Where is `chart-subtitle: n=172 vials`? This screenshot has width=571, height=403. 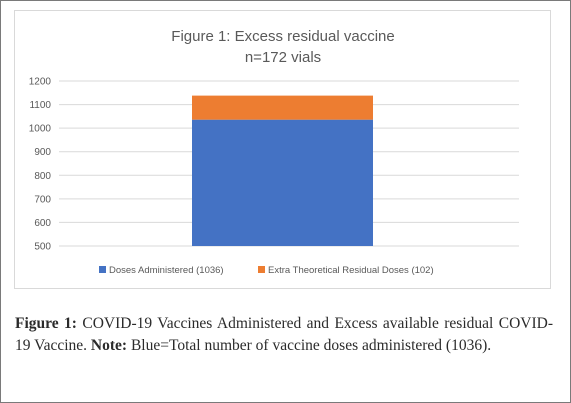
chart-subtitle: n=172 vials is located at coordinates (283, 57).